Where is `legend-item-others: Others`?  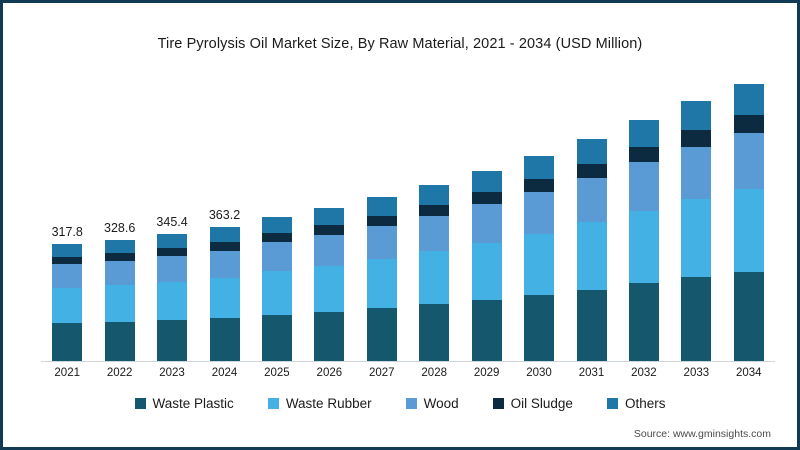
legend-item-others: Others is located at coordinates (635, 403).